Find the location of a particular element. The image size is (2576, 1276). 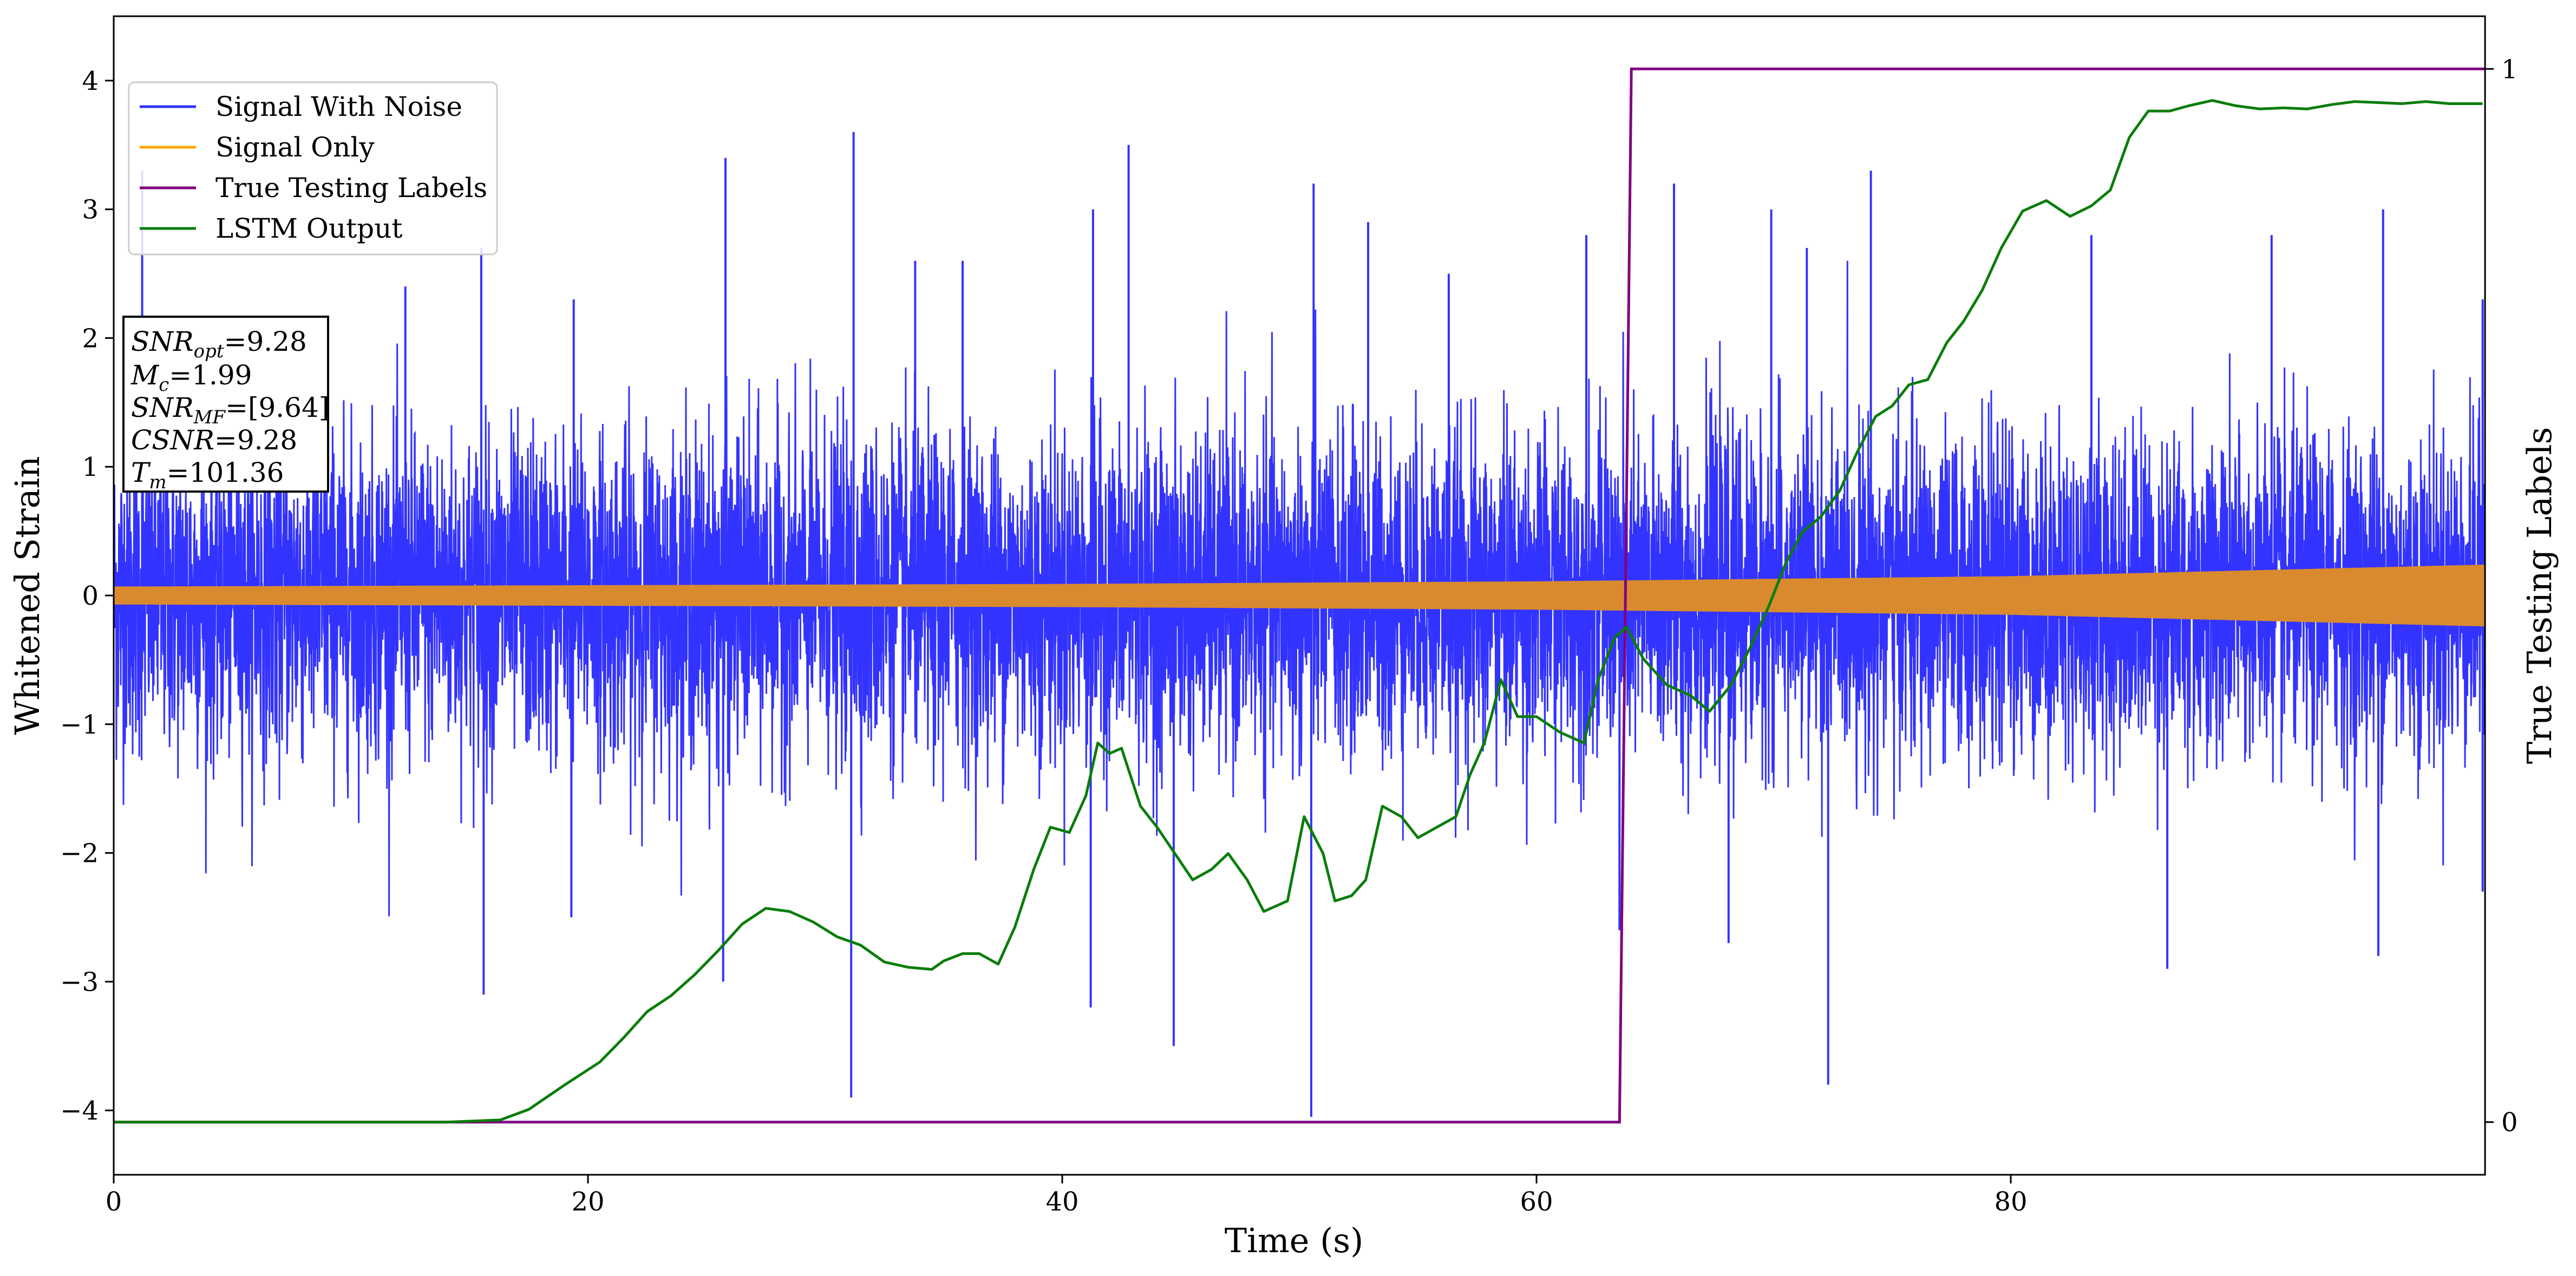

y-tick-label: 3 is located at coordinates (90, 210).